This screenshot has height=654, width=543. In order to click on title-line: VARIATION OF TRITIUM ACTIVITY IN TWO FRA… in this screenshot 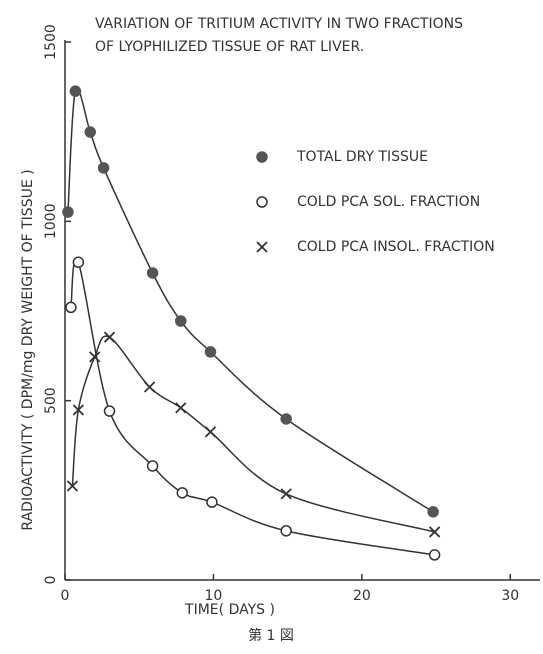, I will do `click(279, 24)`.